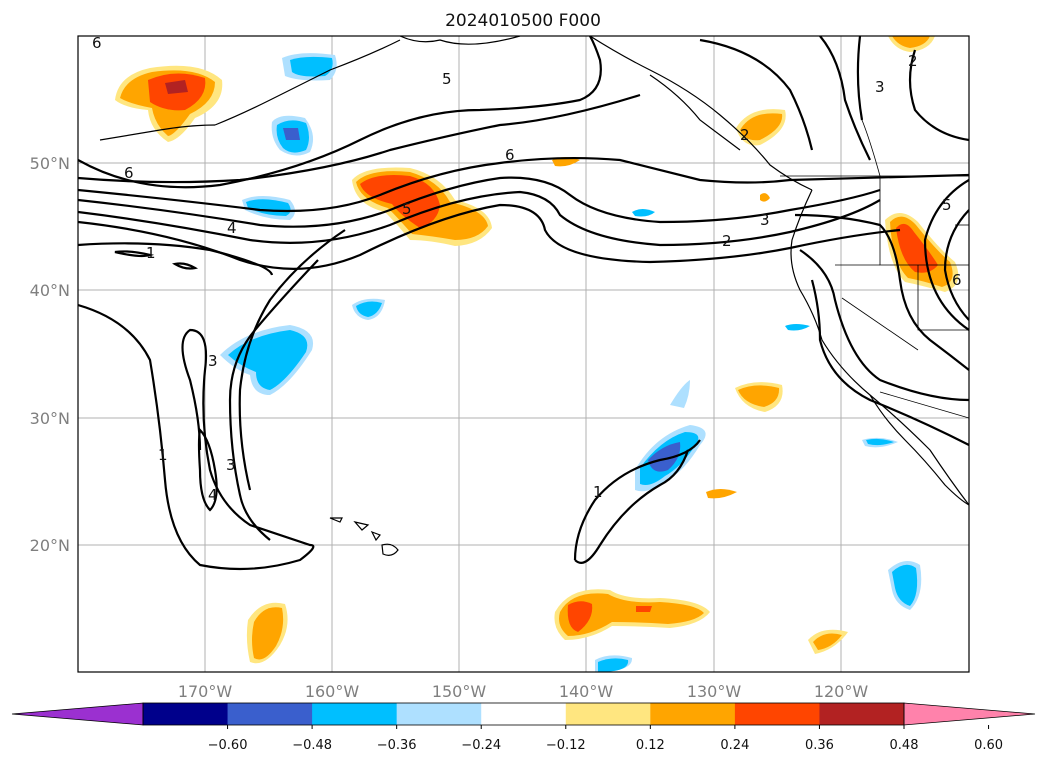  I want to click on colorbar-swatches, so click(523, 714).